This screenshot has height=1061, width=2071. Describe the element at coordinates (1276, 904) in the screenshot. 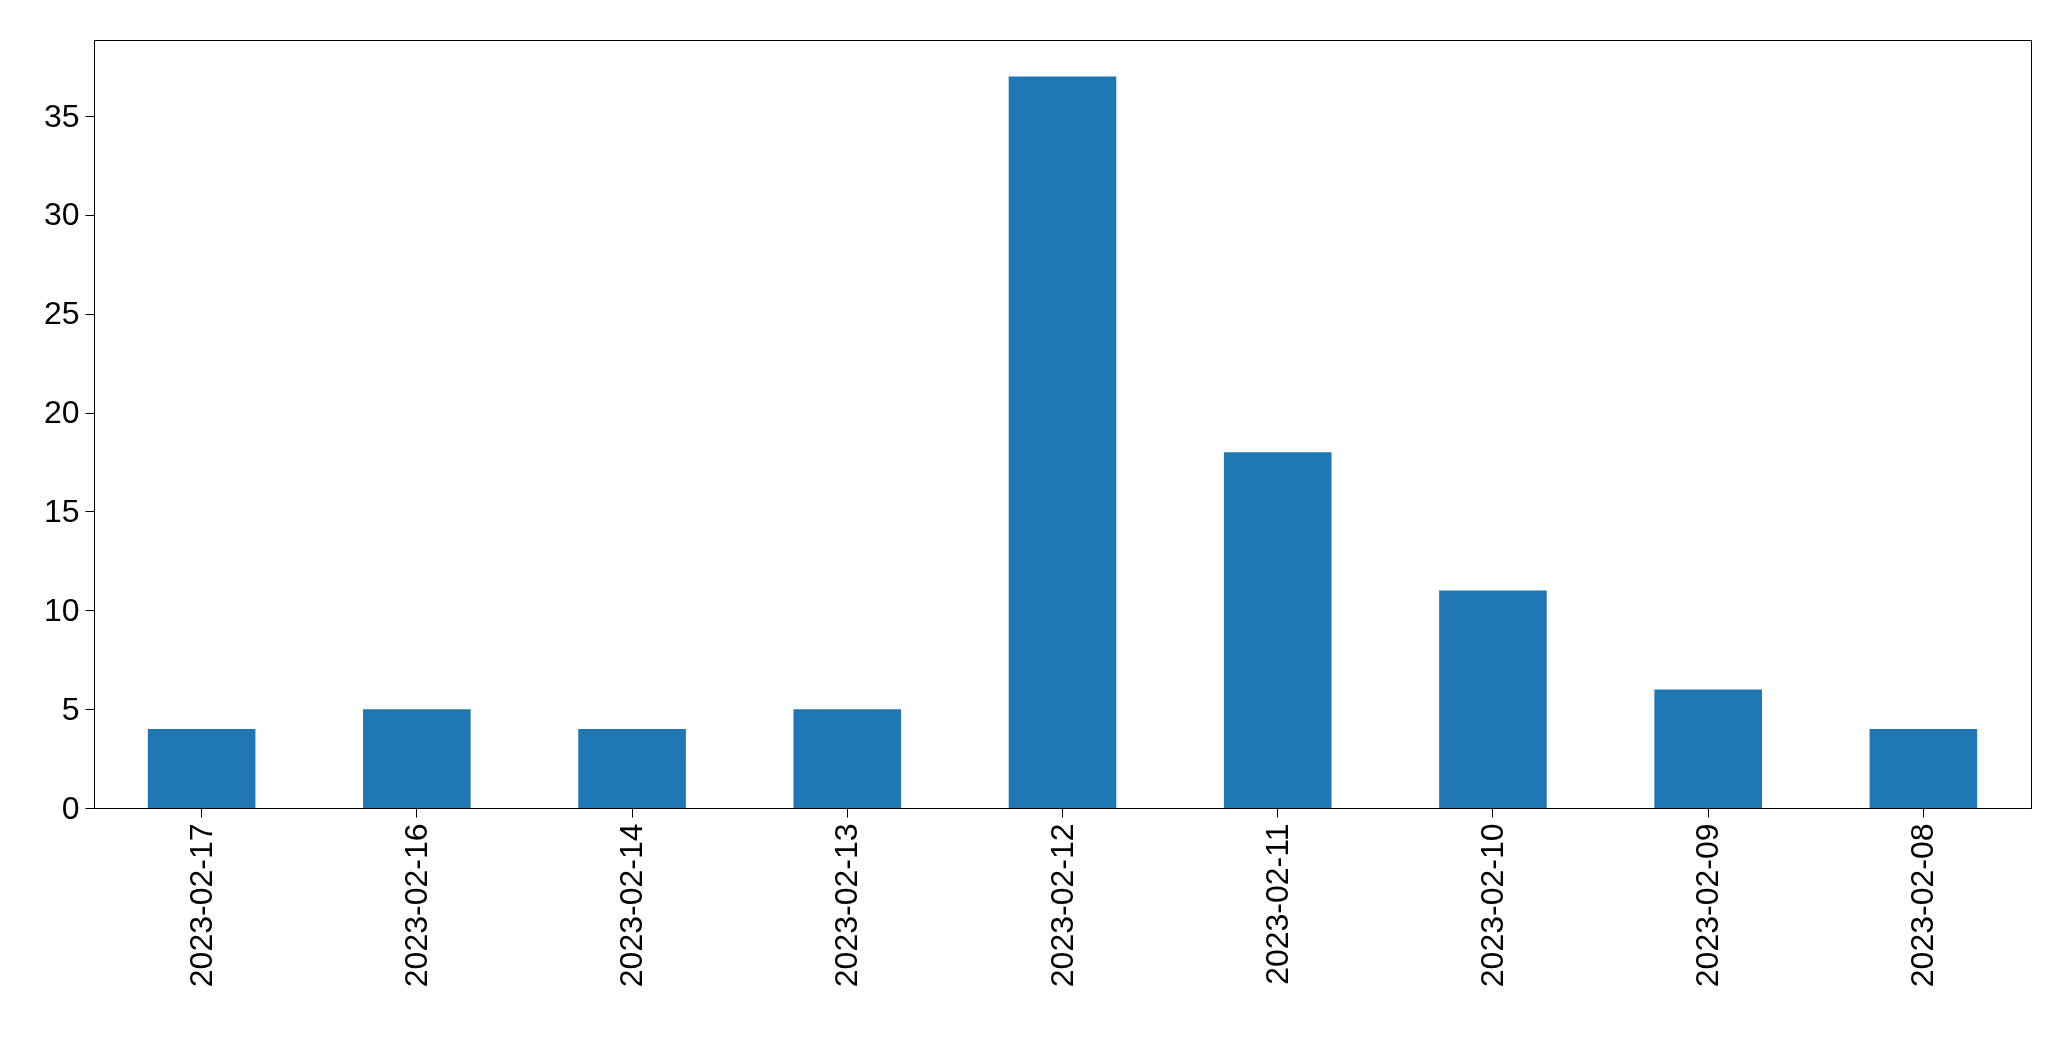

I see `x-tick-label: 2023-02-11` at that location.